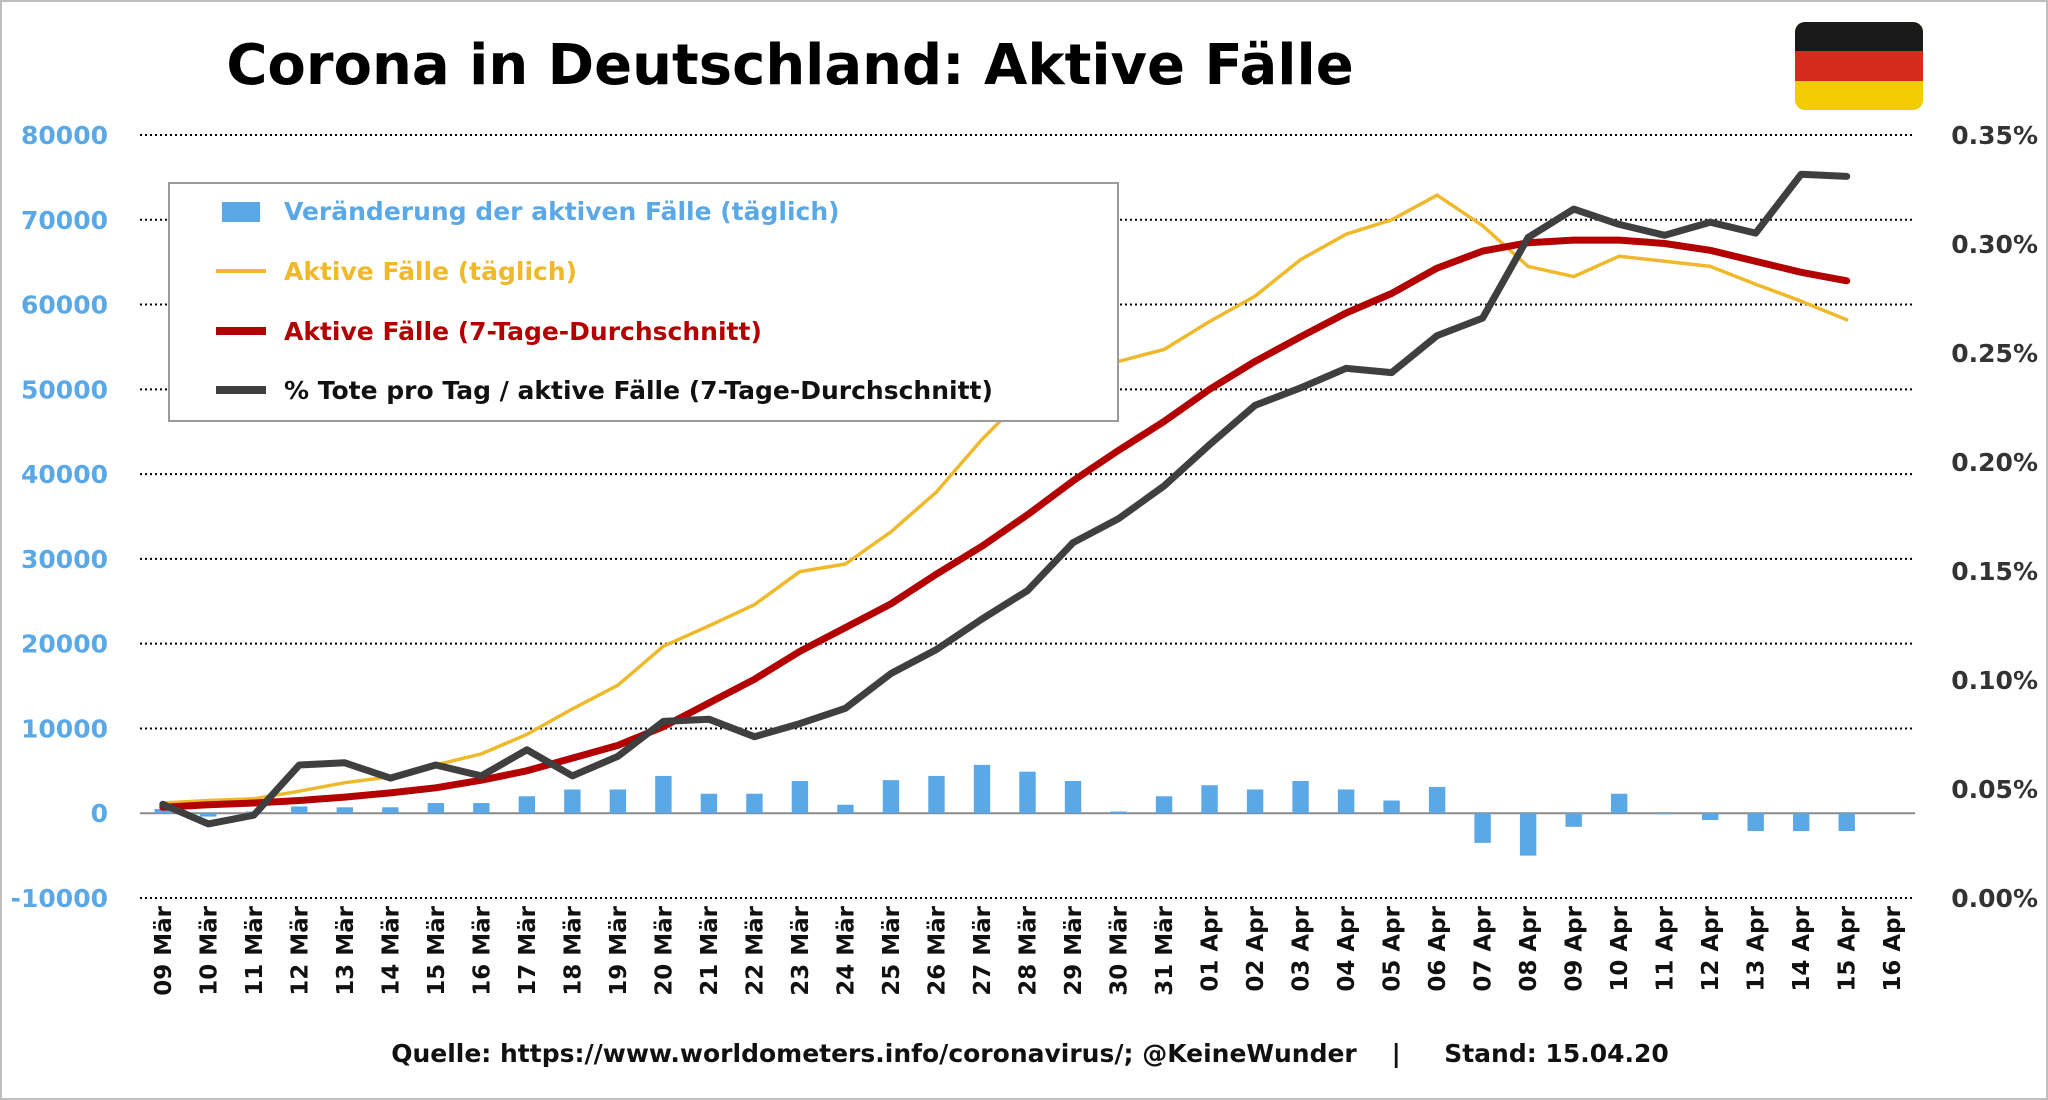 The width and height of the screenshot is (2048, 1100). Describe the element at coordinates (573, 950) in the screenshot. I see `x-tick-label: 18 Mär` at that location.